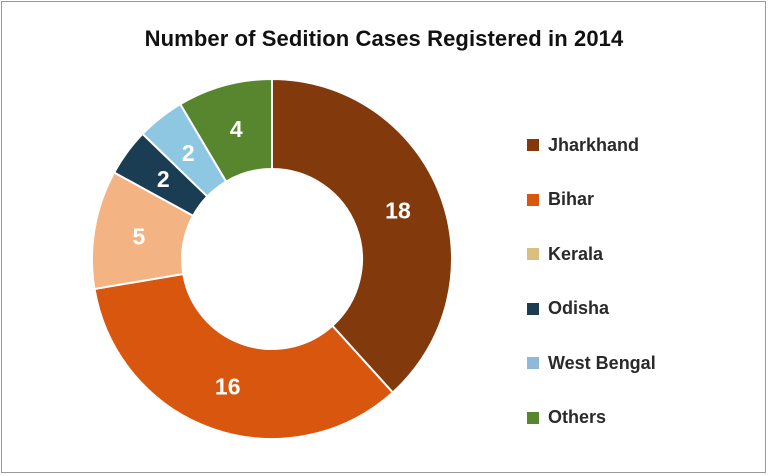  I want to click on legend-swatch-others, so click(533, 417).